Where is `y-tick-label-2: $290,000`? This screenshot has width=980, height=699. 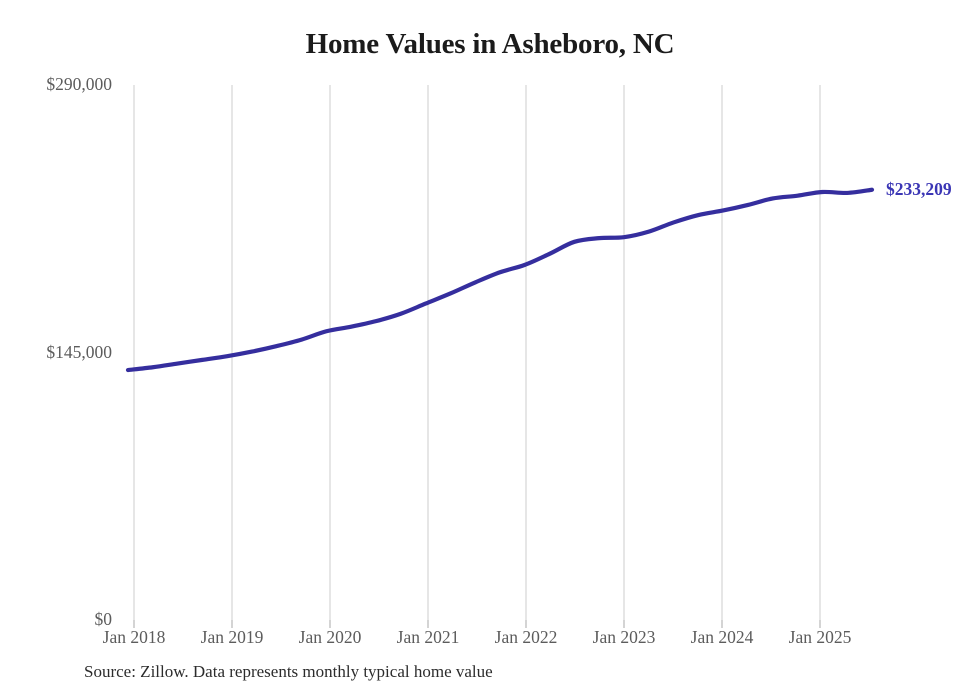 y-tick-label-2: $290,000 is located at coordinates (79, 84).